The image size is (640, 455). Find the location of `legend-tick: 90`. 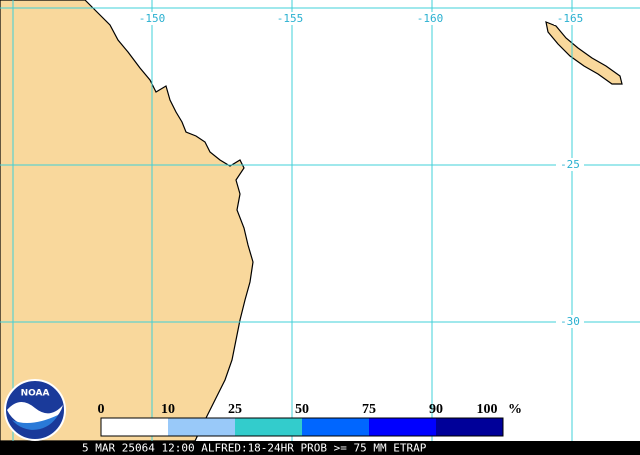

legend-tick: 90 is located at coordinates (436, 409).